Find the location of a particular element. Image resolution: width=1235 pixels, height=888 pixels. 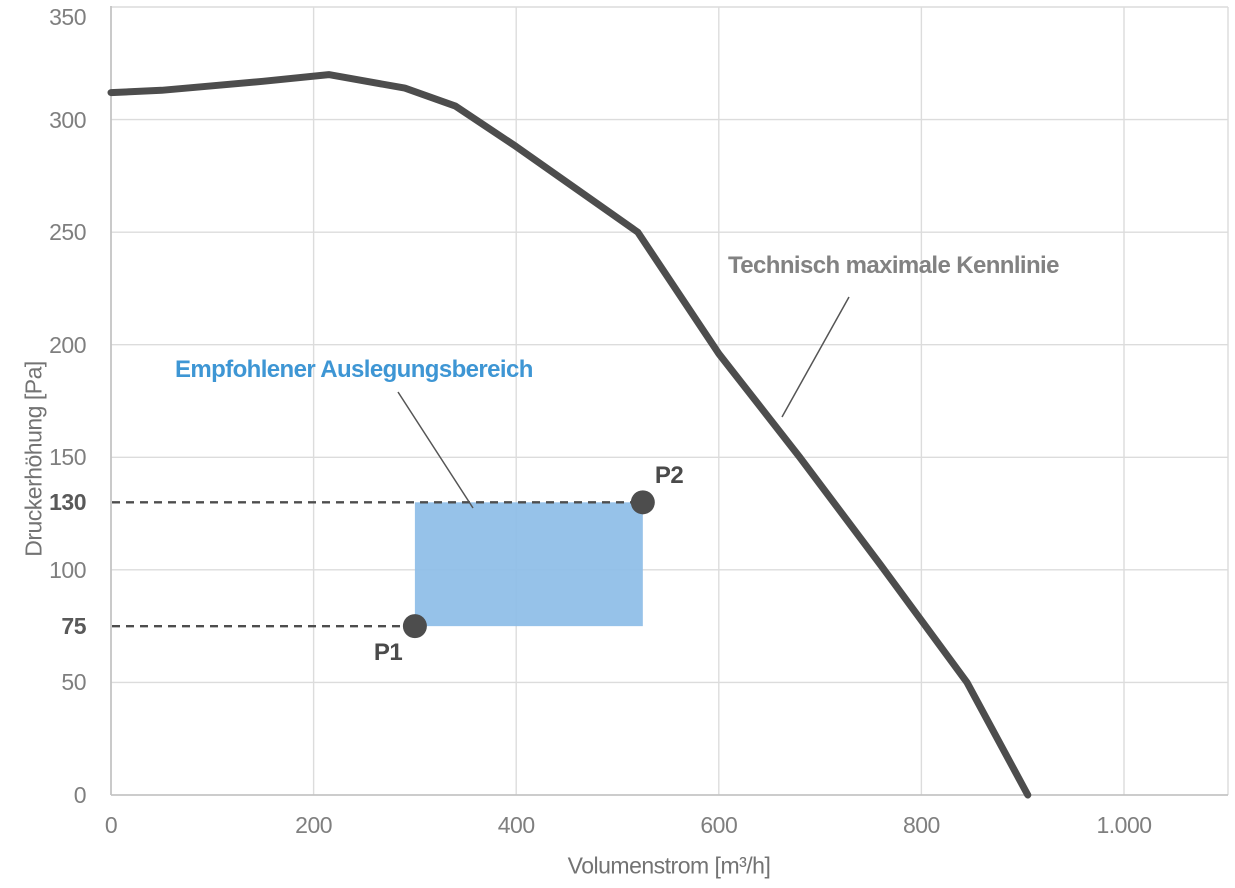

design-area-leader-line is located at coordinates (435, 450).